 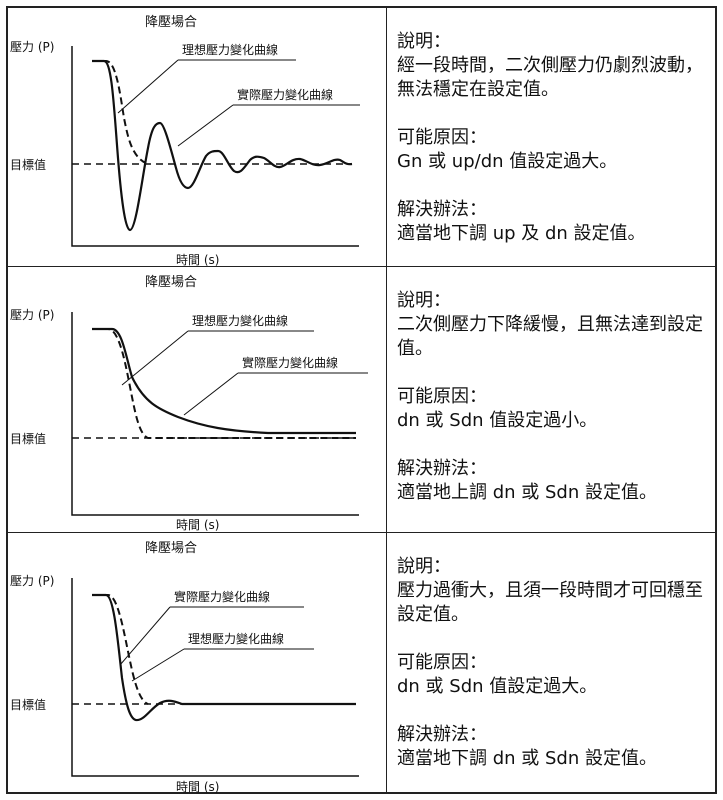 I want to click on case-1-explain-heading: 說明：, so click(x=424, y=41).